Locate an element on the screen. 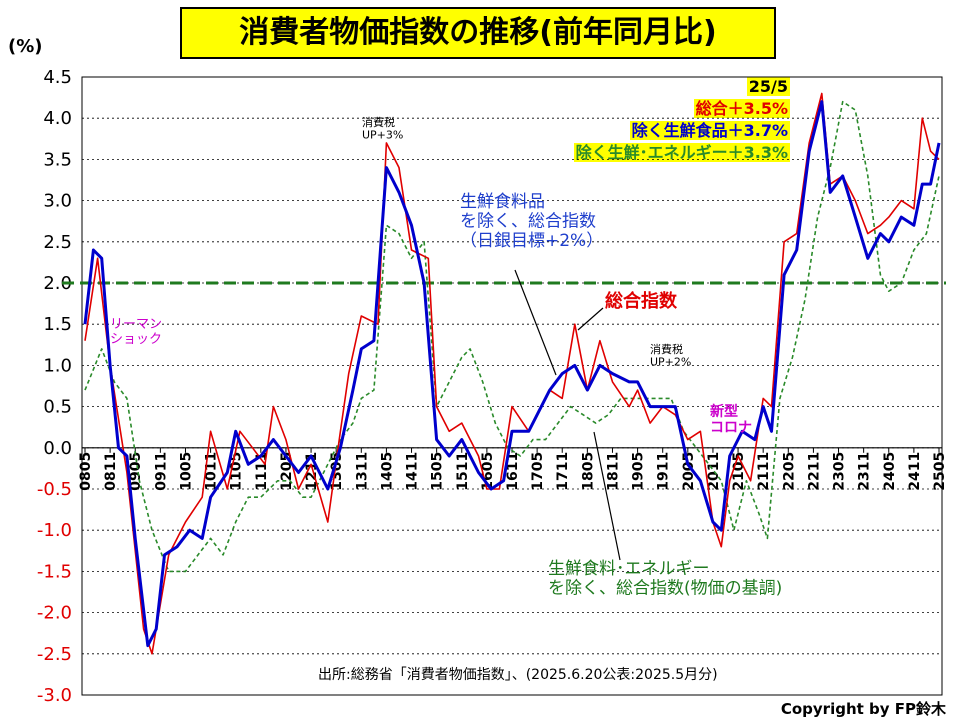  y-axis-label: (%) is located at coordinates (25, 46).